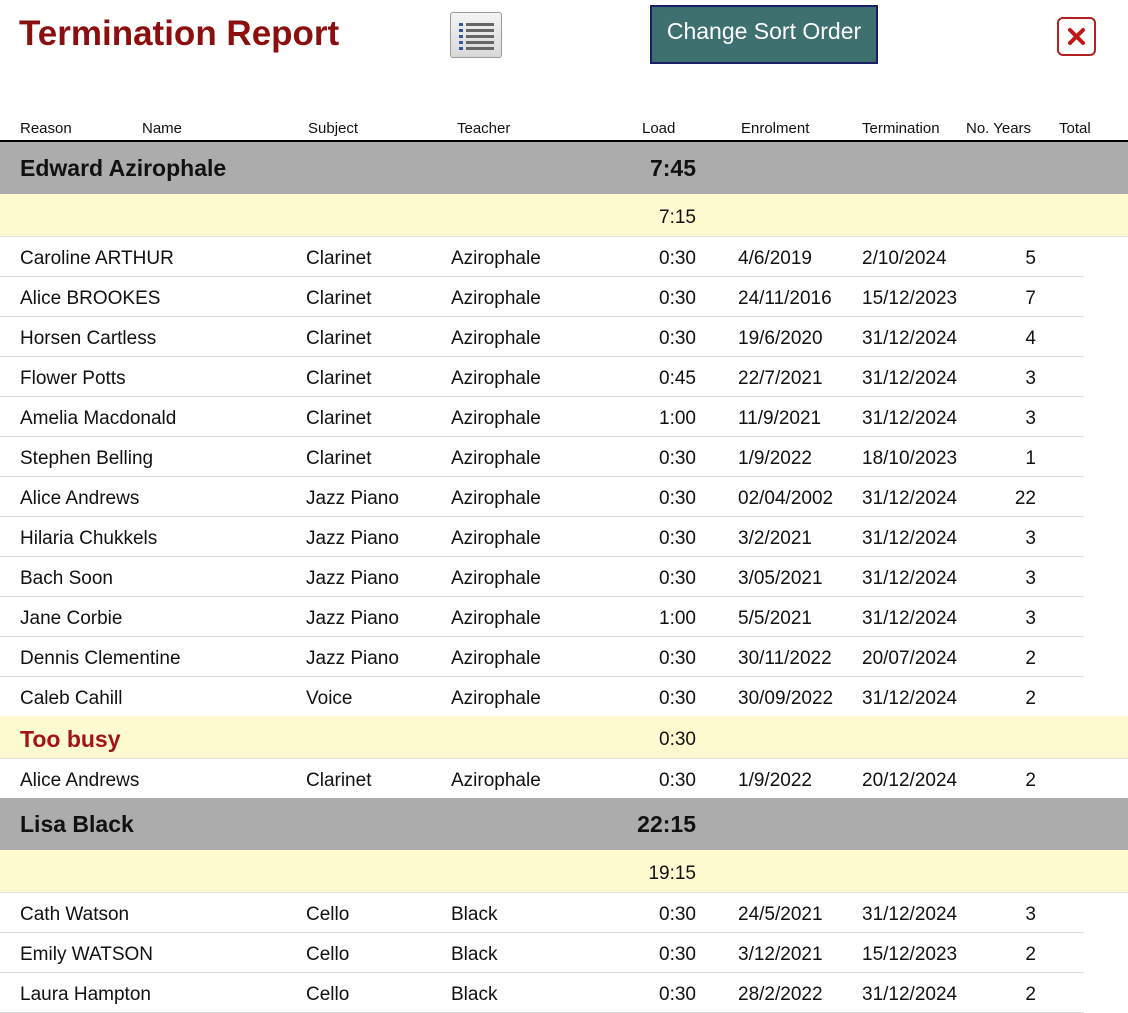 This screenshot has width=1128, height=1013. Describe the element at coordinates (86, 954) in the screenshot. I see `student-name-cell: Emily WATSON` at that location.